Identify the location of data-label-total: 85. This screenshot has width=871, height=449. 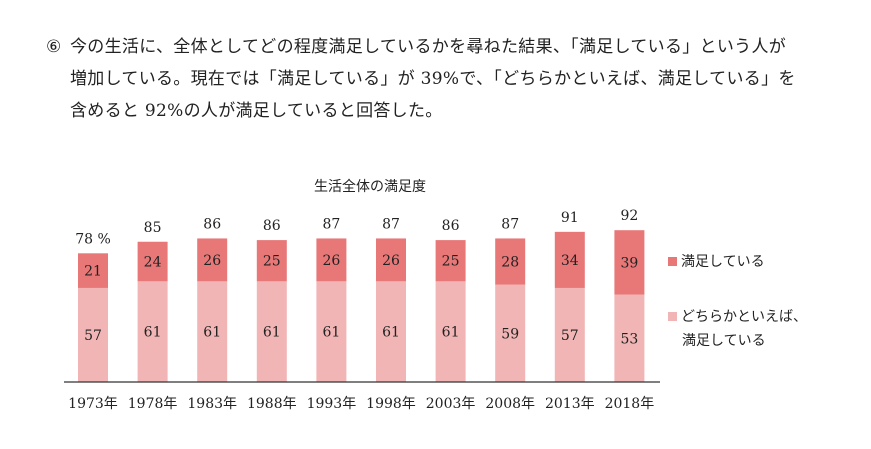
(153, 228).